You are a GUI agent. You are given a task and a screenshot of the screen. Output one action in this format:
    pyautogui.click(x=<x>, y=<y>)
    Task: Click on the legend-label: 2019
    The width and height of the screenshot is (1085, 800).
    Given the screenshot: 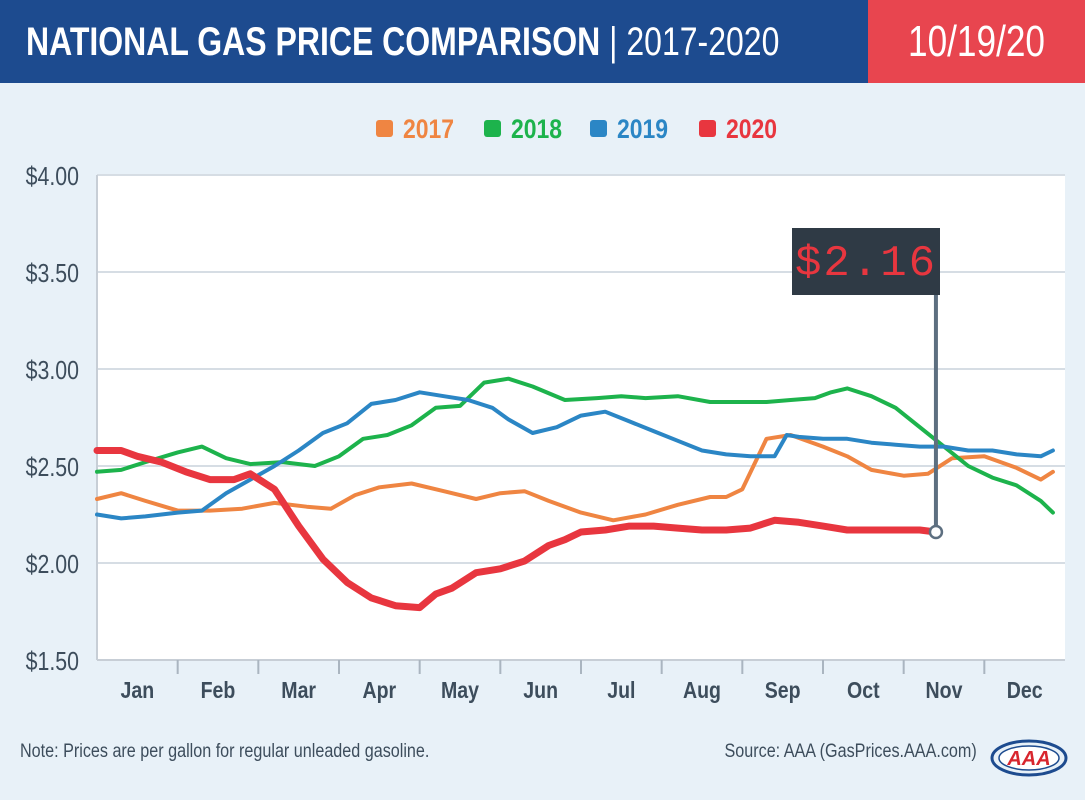 What is the action you would take?
    pyautogui.click(x=642, y=129)
    